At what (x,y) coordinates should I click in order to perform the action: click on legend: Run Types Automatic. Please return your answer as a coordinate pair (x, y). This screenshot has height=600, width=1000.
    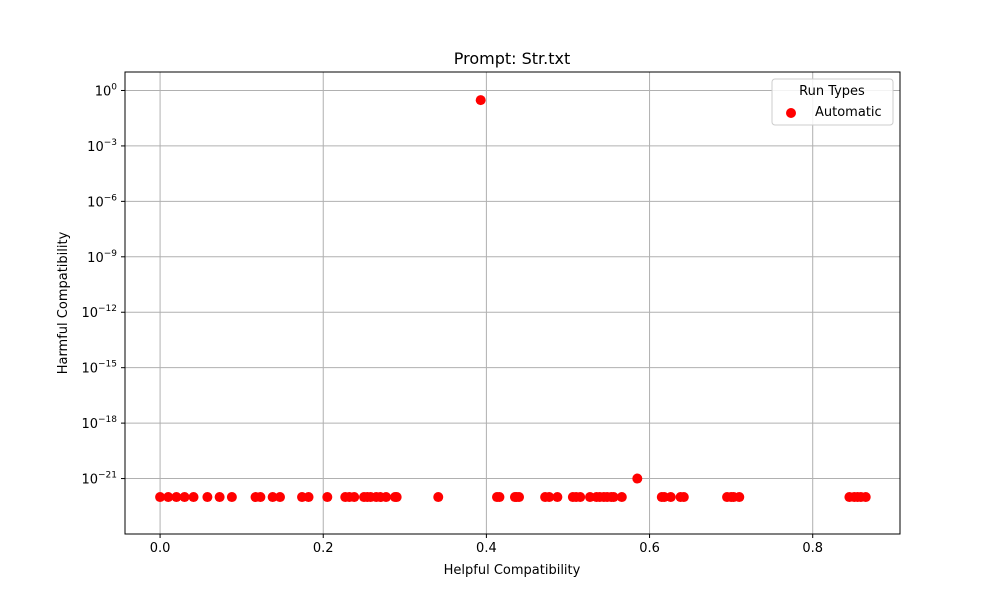
    Looking at the image, I should click on (832, 102).